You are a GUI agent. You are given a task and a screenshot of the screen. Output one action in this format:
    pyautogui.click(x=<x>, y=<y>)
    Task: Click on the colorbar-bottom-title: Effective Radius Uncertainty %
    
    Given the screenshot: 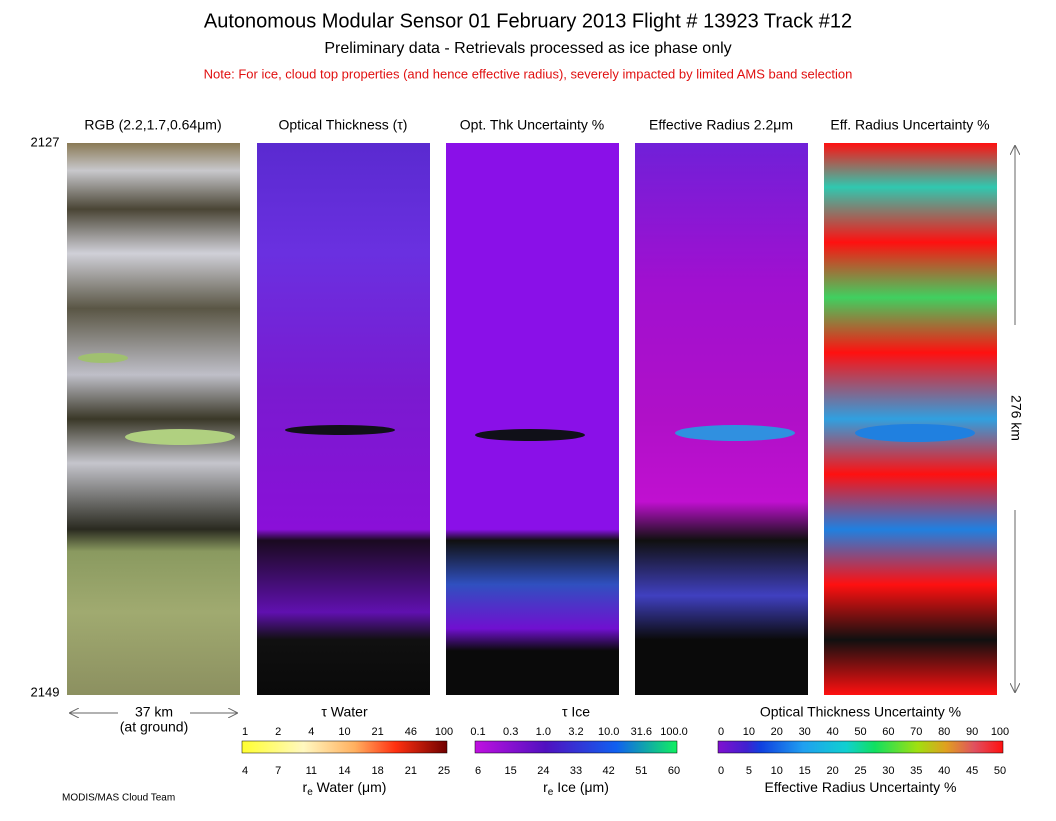 What is the action you would take?
    pyautogui.click(x=861, y=787)
    